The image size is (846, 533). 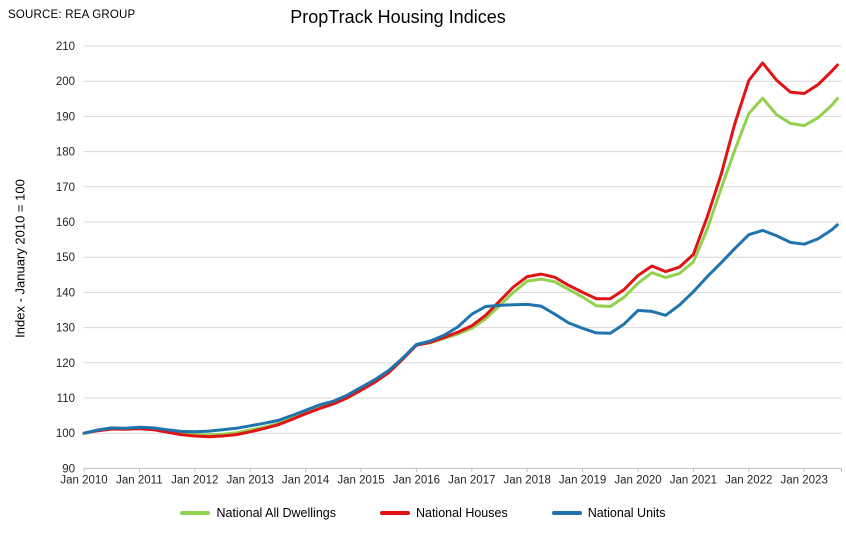 I want to click on legend-item-national-houses: National Houses, so click(x=443, y=513).